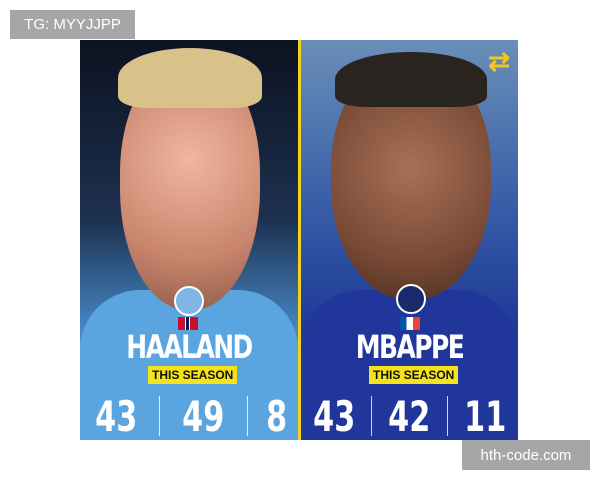  I want to click on france-flag-icon, so click(410, 323).